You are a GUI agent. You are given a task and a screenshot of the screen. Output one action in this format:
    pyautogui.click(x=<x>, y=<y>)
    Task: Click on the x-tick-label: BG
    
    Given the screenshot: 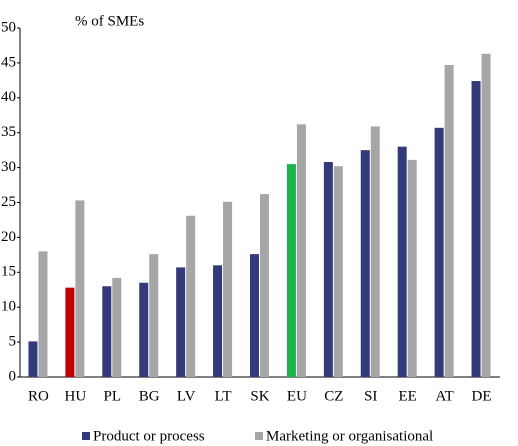 What is the action you would take?
    pyautogui.click(x=149, y=396)
    